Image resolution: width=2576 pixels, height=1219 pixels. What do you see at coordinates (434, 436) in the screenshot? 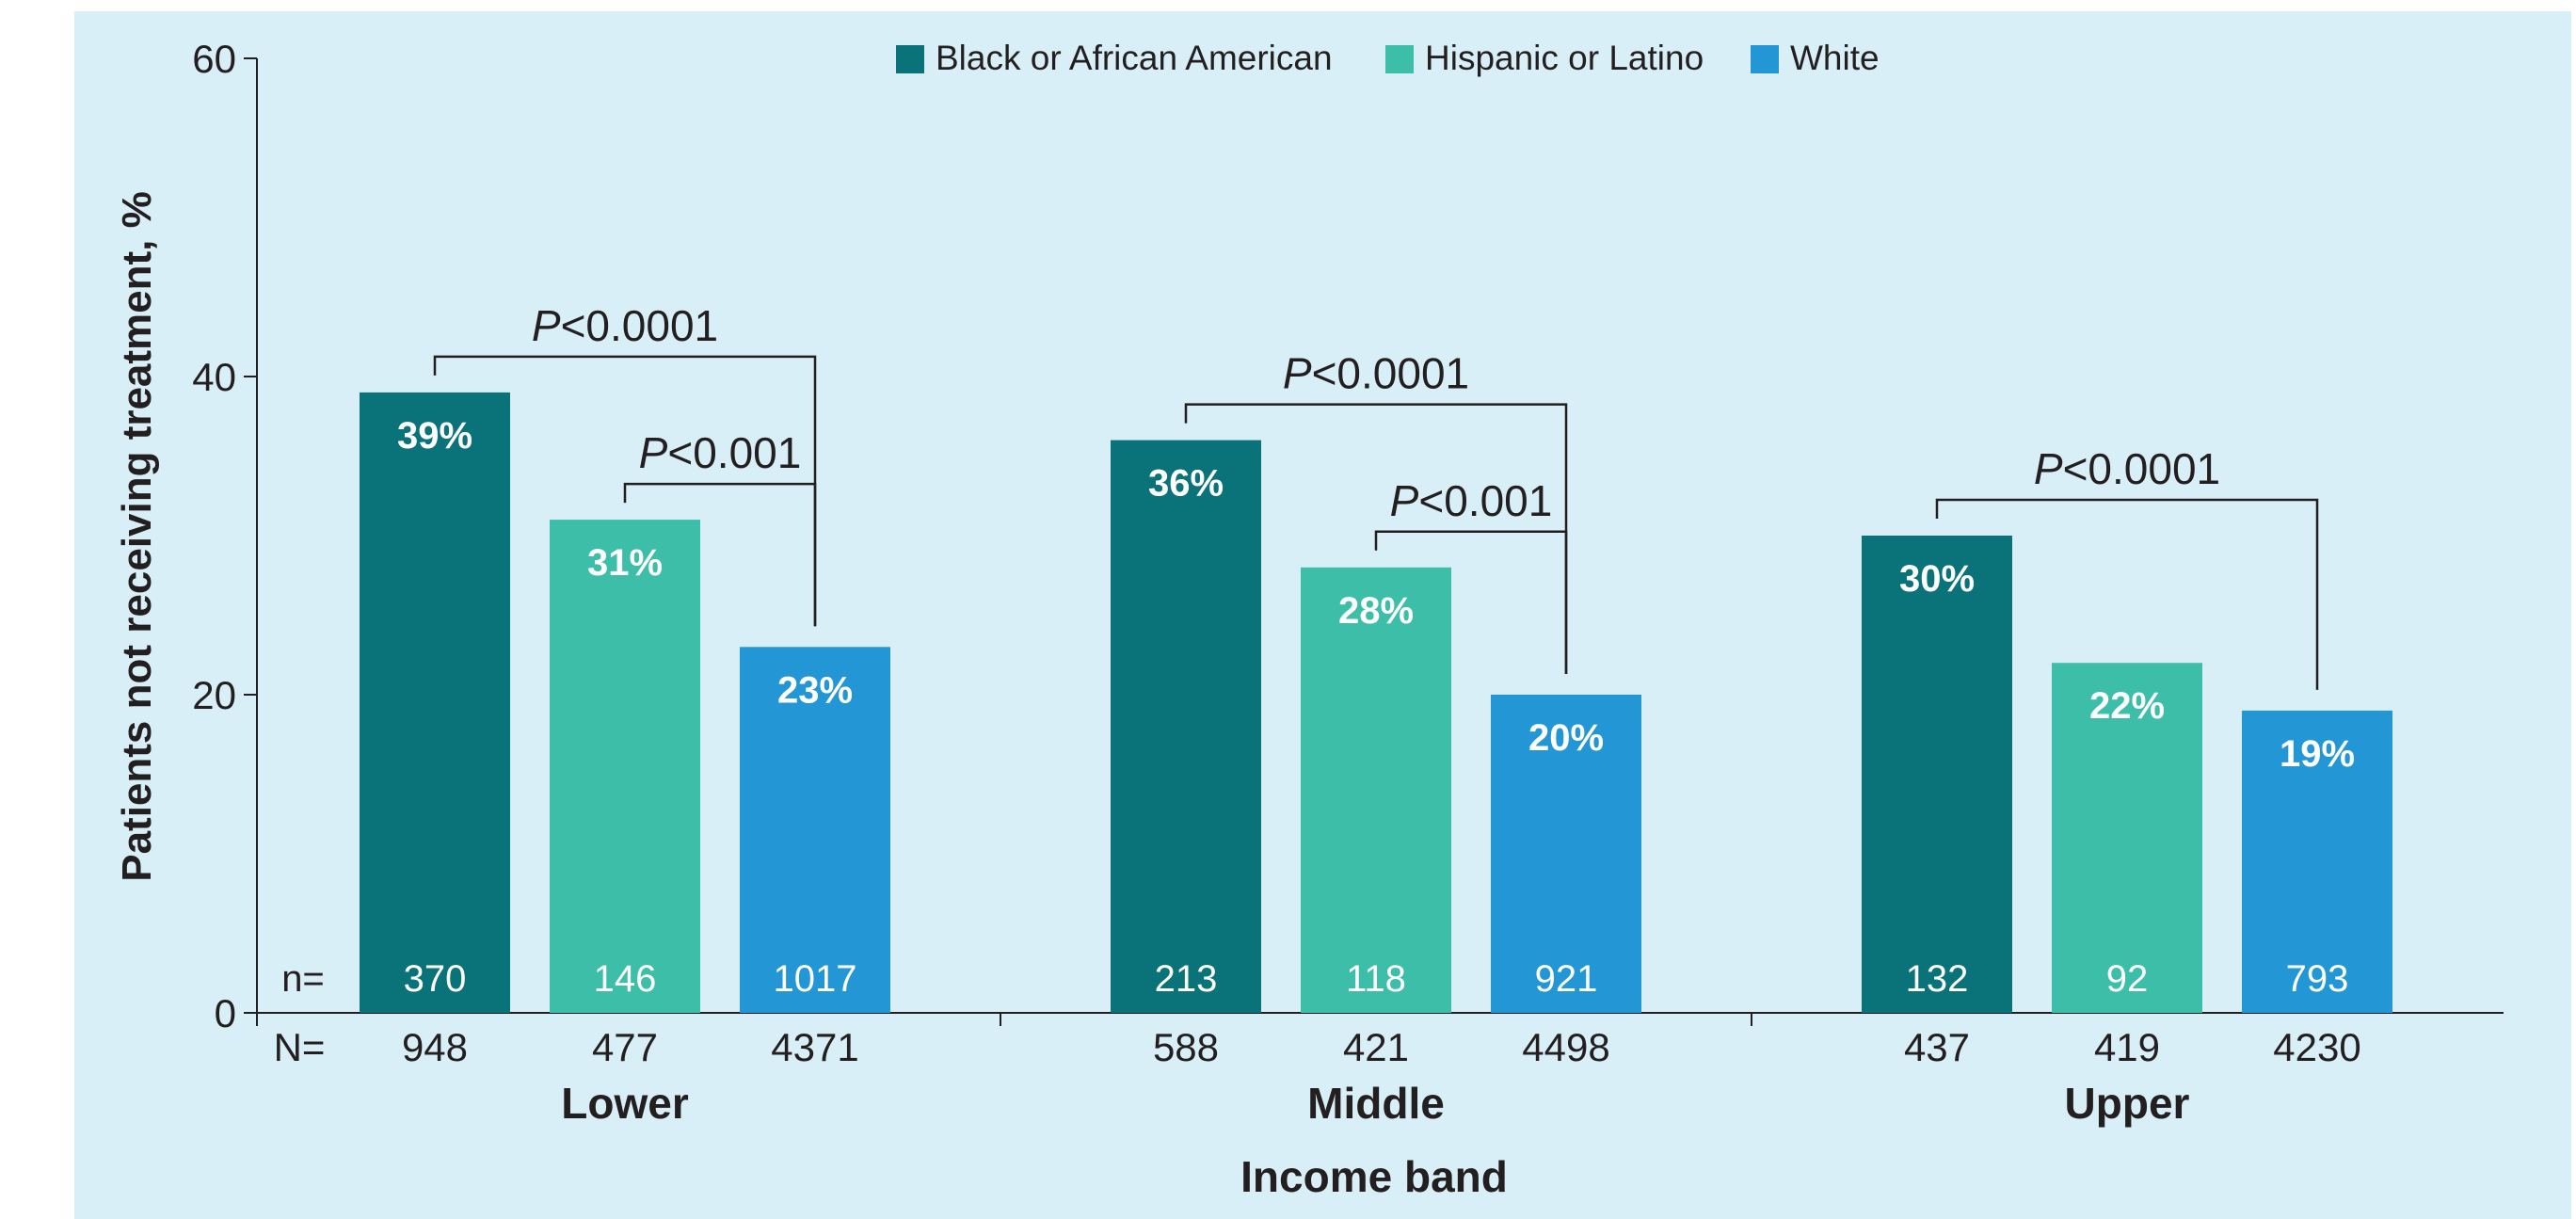
I see `bar-value-label: 39%` at bounding box center [434, 436].